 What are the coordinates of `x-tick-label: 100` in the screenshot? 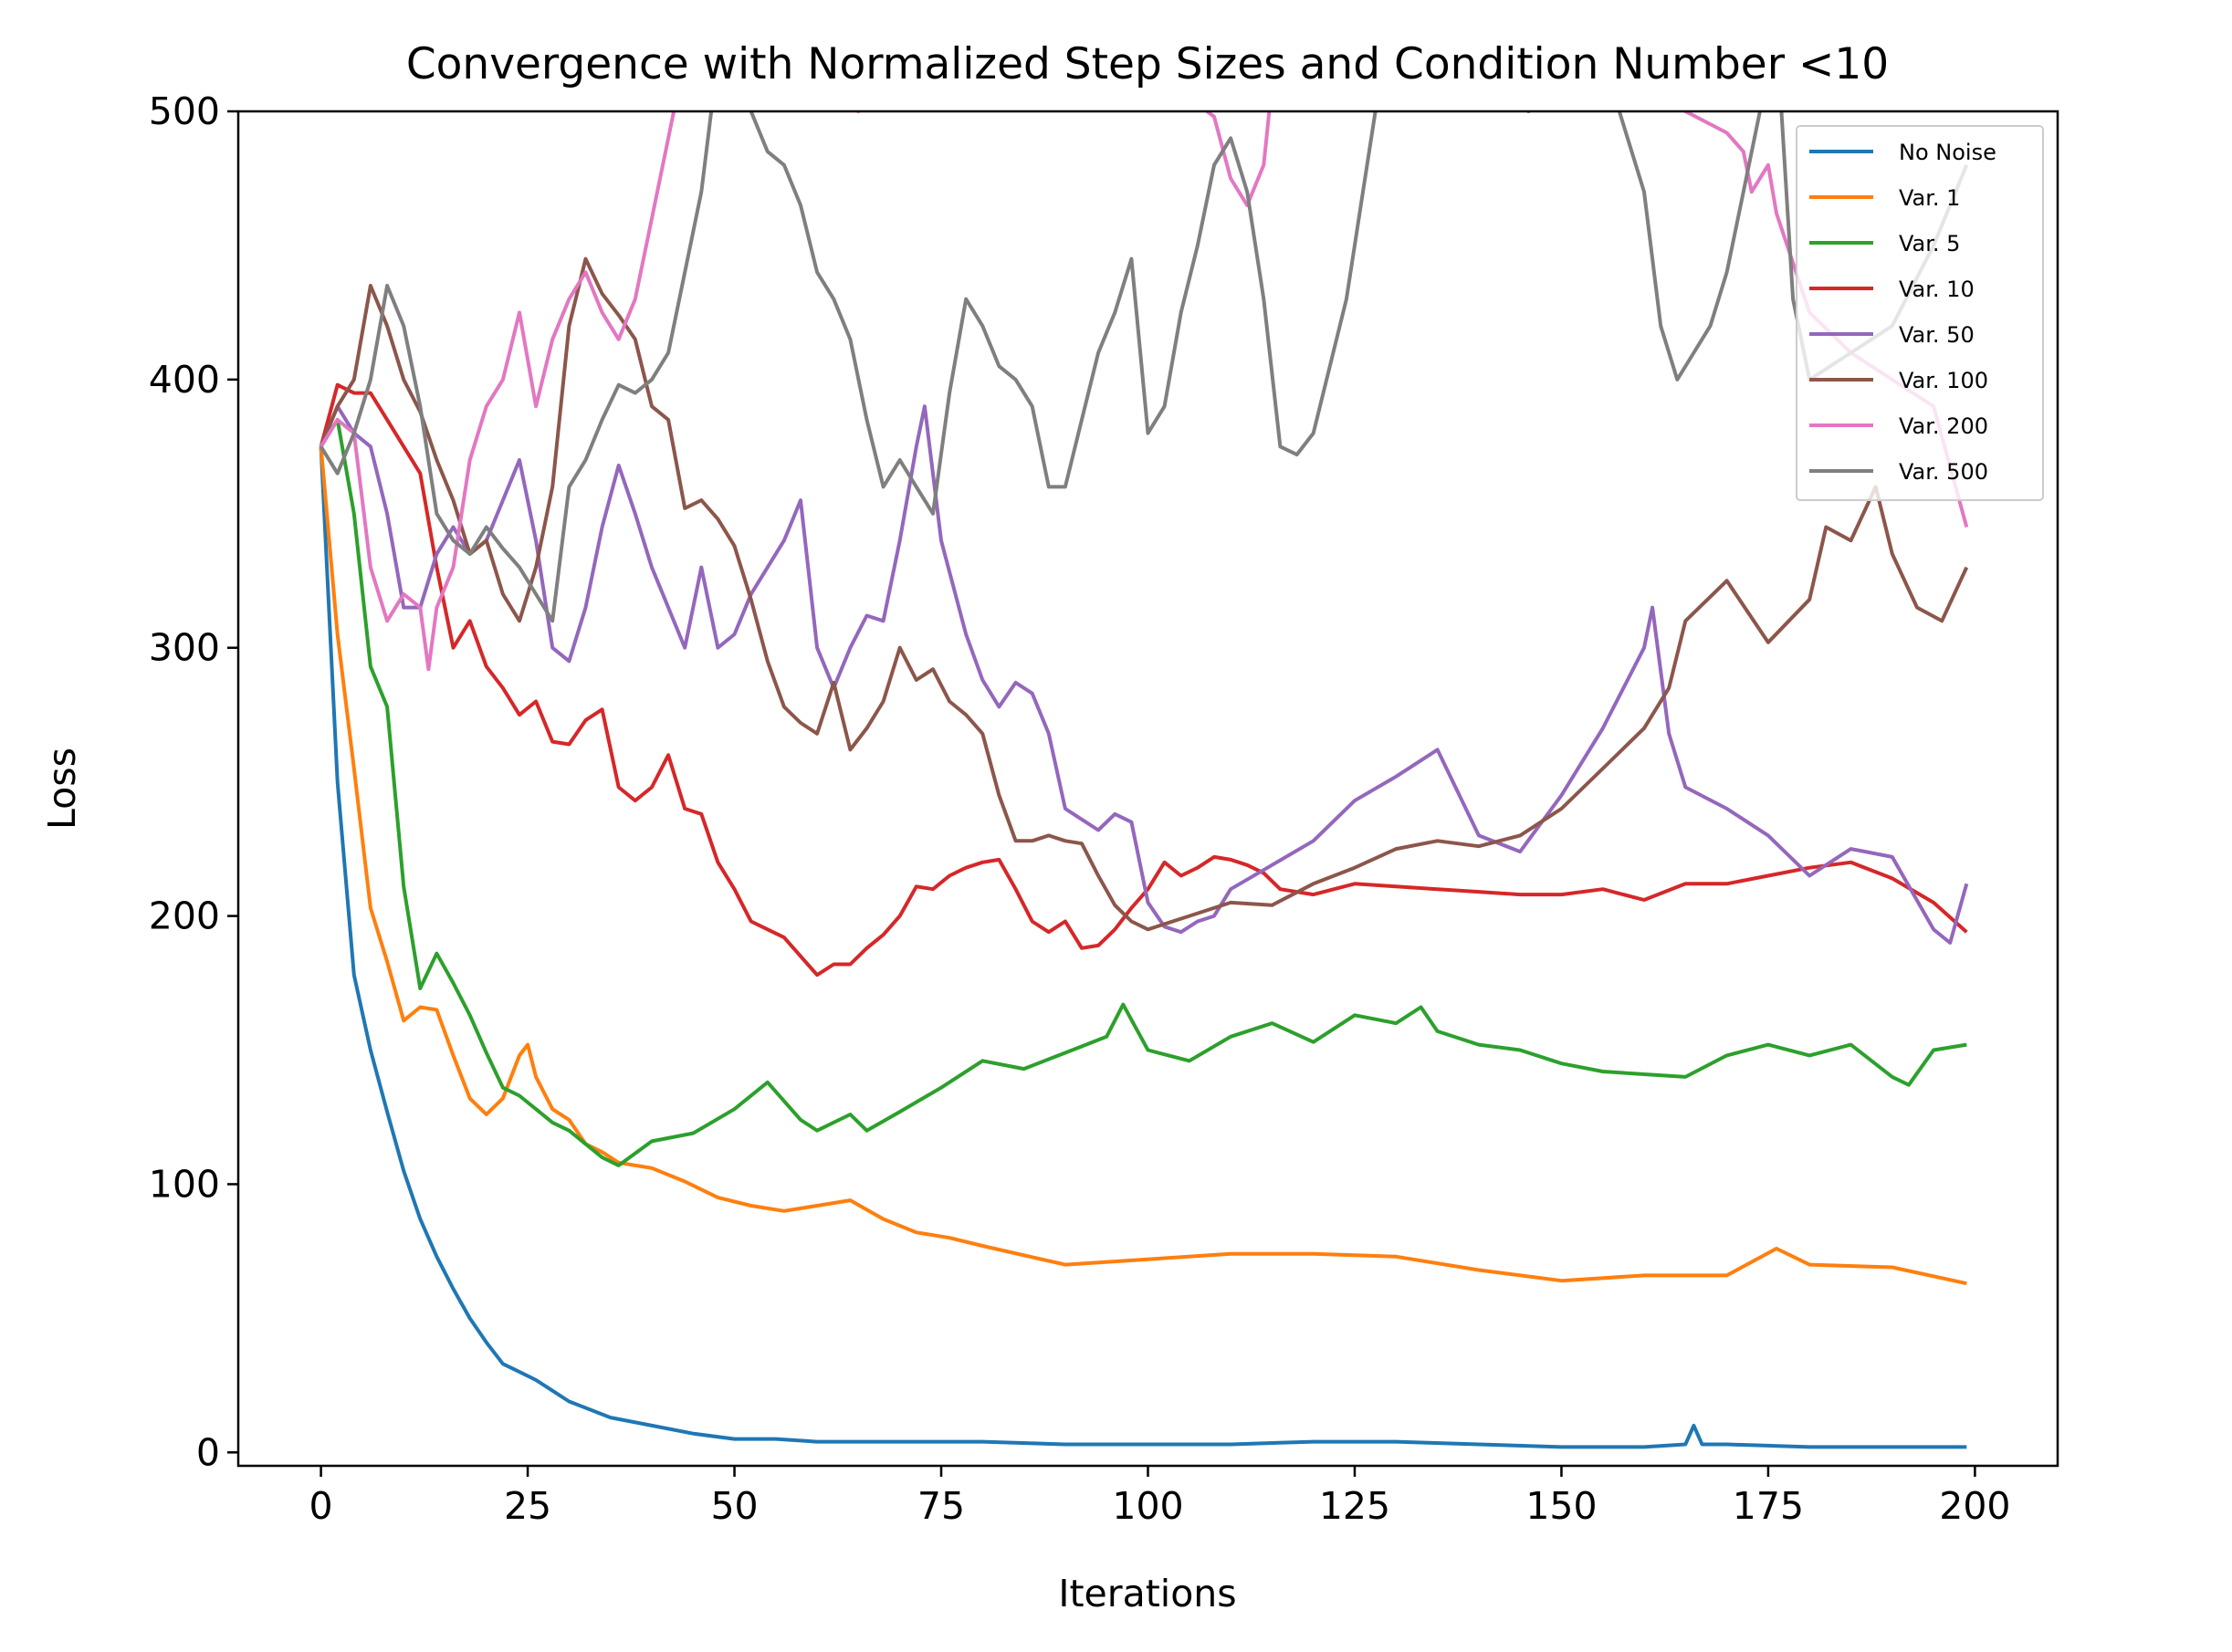 It's located at (1147, 1506).